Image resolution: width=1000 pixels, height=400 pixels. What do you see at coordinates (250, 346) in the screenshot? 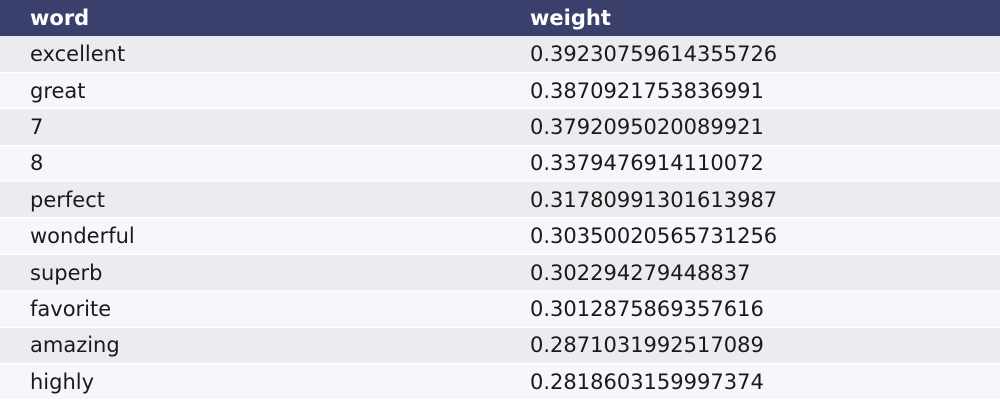
I see `cell-word: amazing` at bounding box center [250, 346].